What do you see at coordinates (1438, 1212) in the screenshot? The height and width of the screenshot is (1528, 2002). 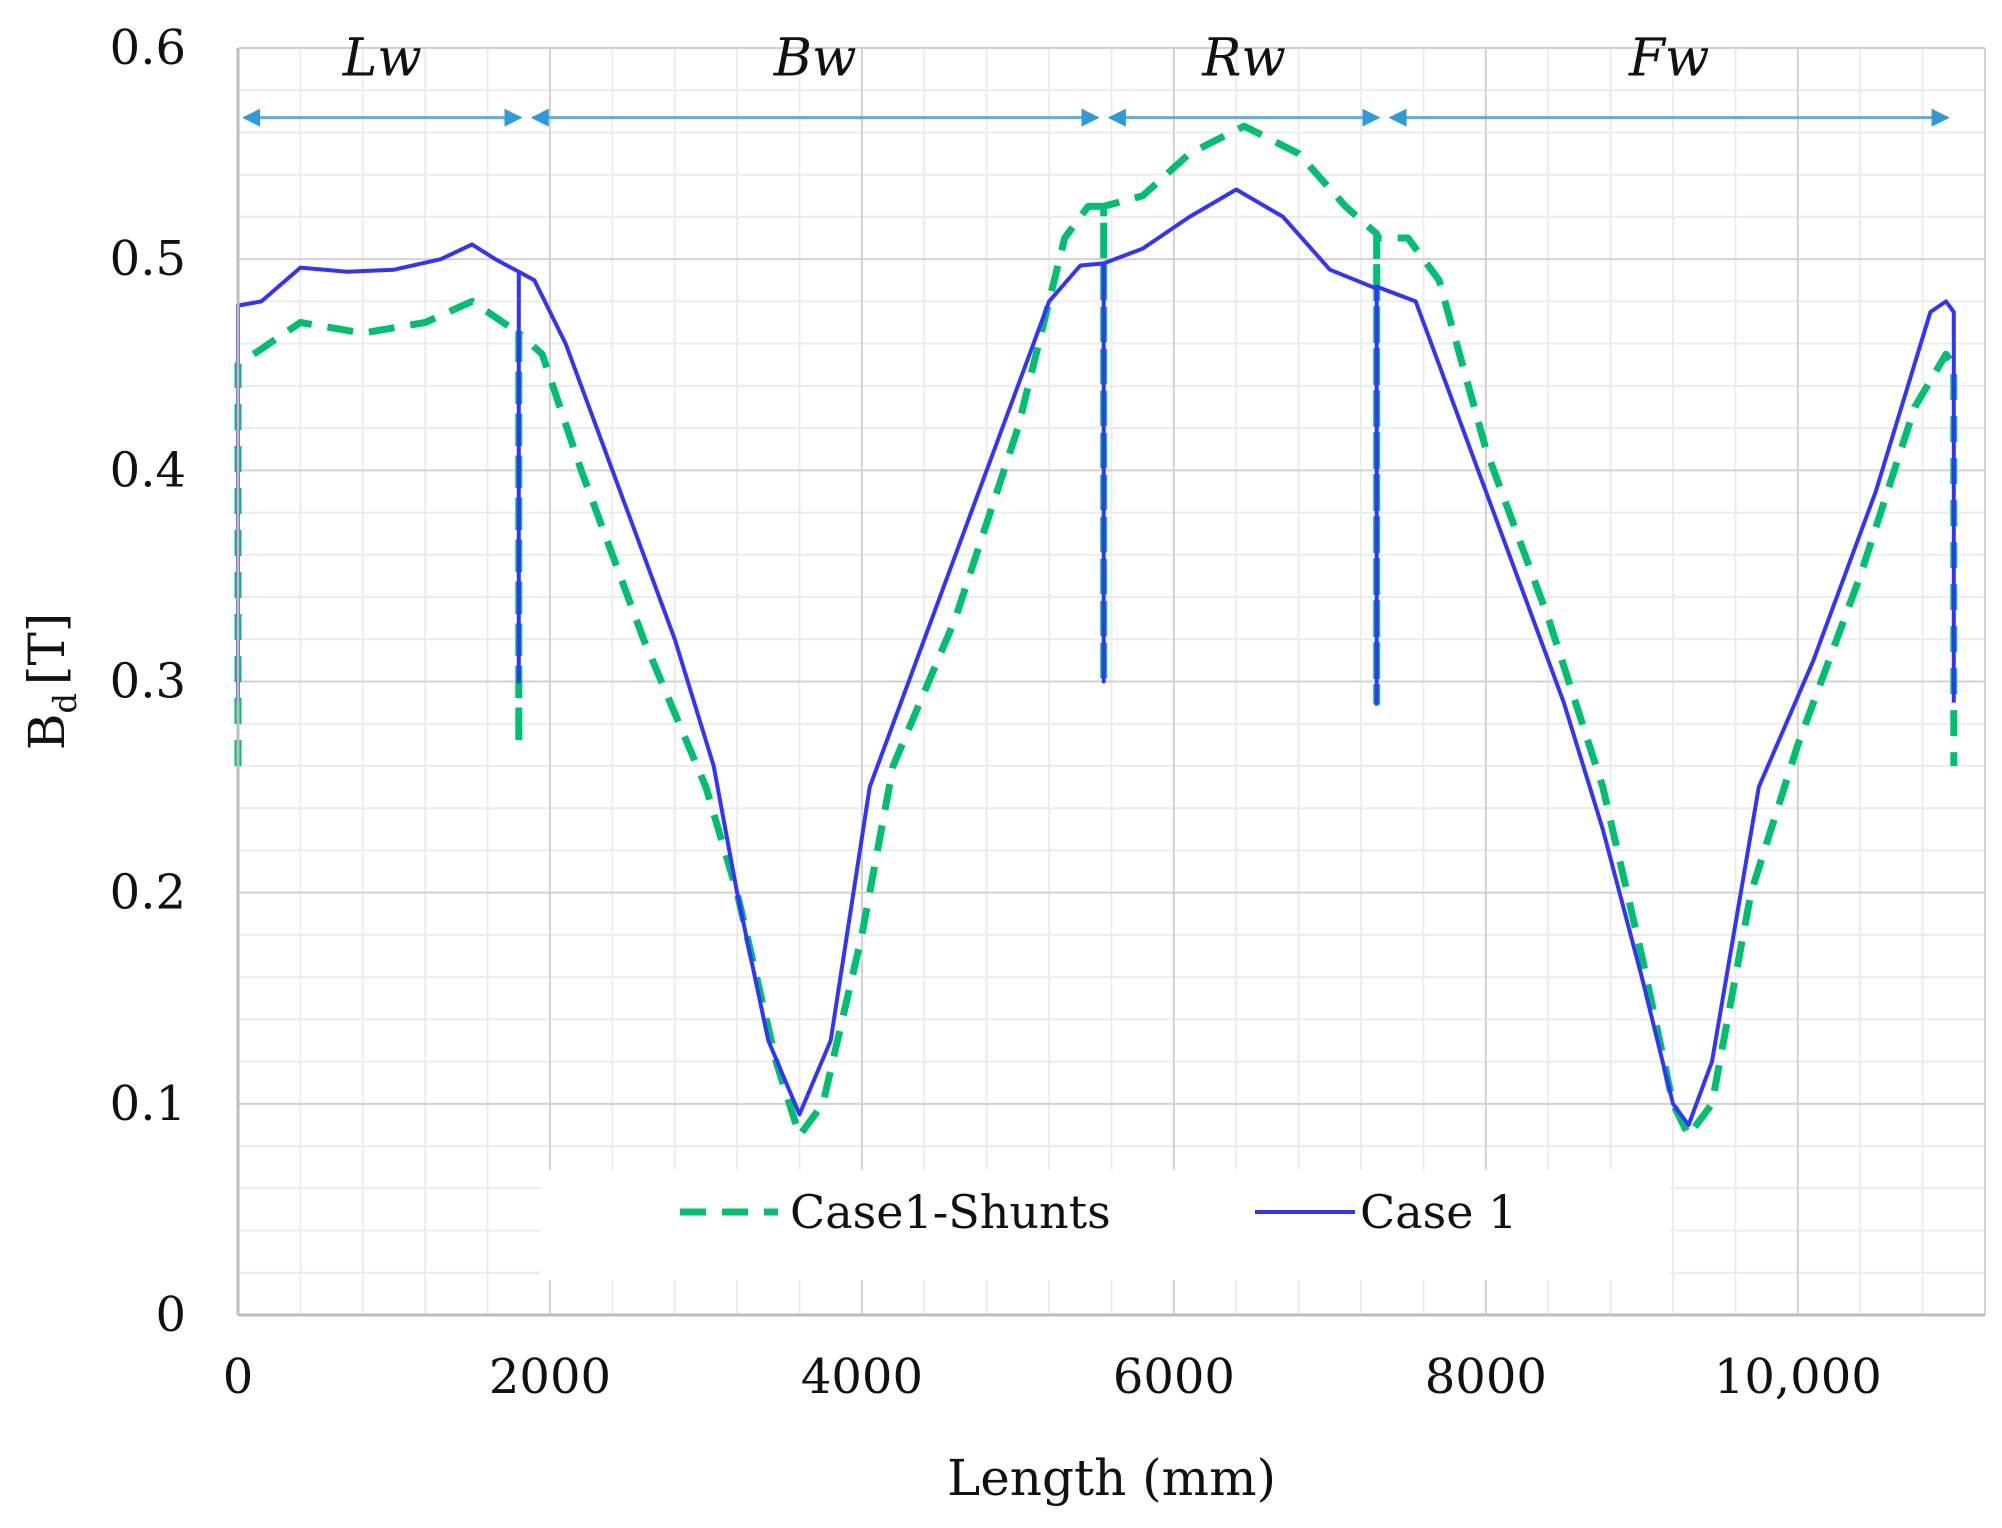 I see `legend-label-case-1: Case 1` at bounding box center [1438, 1212].